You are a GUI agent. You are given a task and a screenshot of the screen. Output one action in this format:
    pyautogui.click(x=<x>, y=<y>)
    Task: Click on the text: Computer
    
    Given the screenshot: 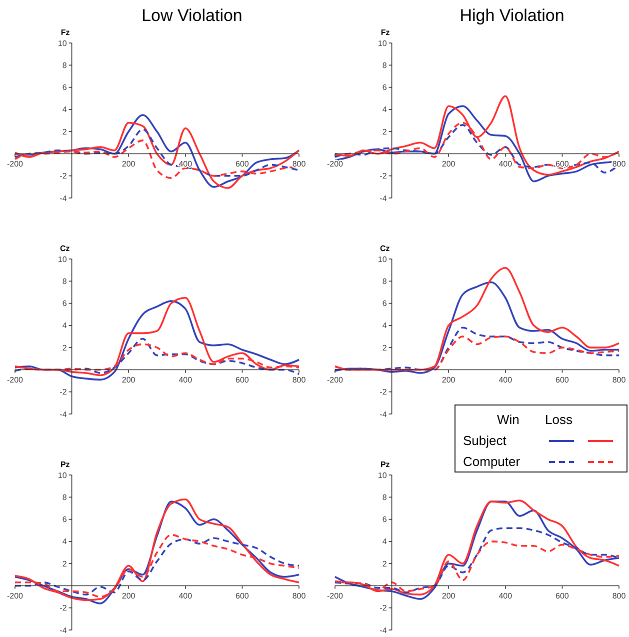 What is the action you would take?
    pyautogui.click(x=492, y=461)
    